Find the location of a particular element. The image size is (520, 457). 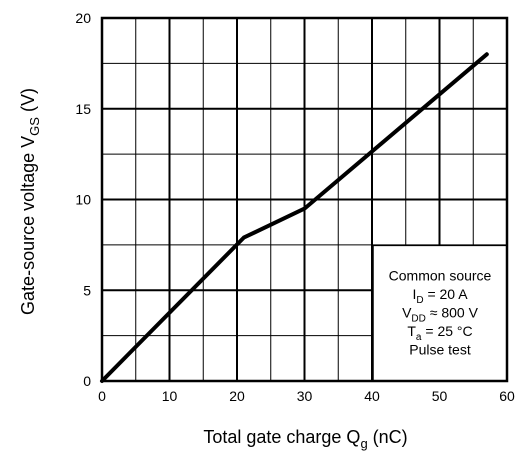

legend-line: Common source is located at coordinates (440, 275).